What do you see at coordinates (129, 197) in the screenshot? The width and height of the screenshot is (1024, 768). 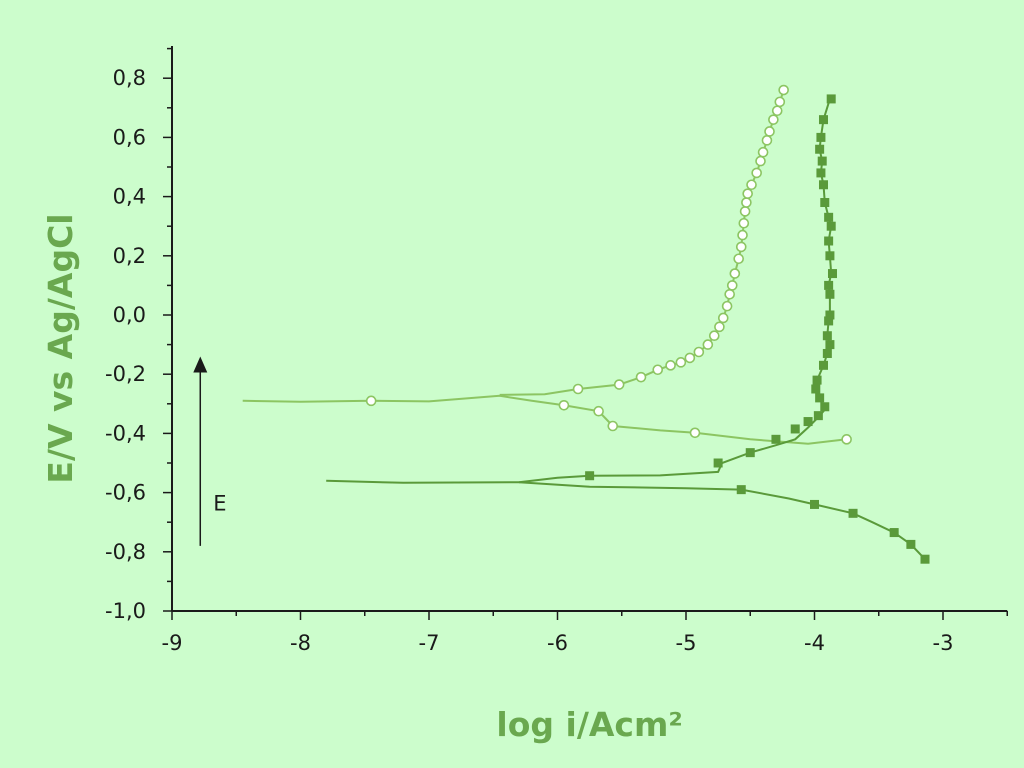 I see `y-tick-label: 0,4` at bounding box center [129, 197].